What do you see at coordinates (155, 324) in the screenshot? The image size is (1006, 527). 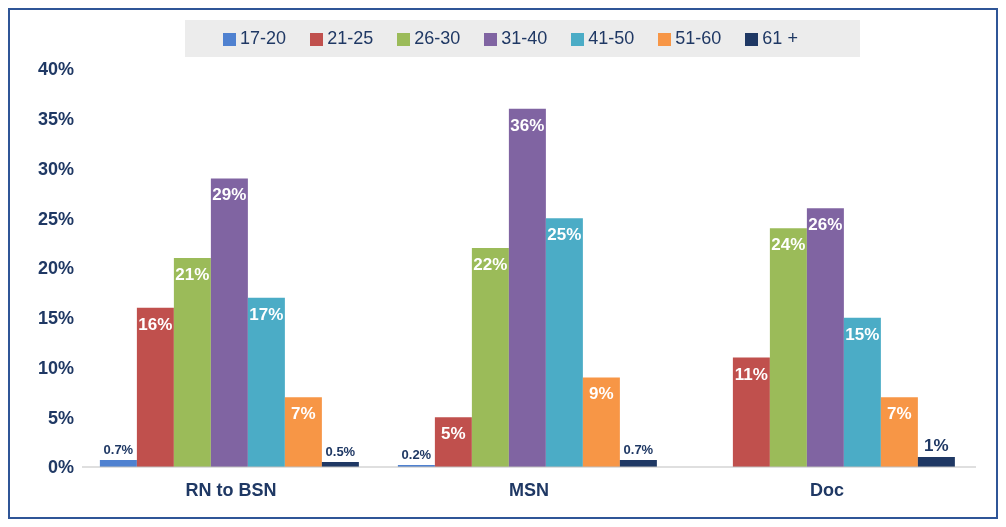 I see `data-label: 16%` at bounding box center [155, 324].